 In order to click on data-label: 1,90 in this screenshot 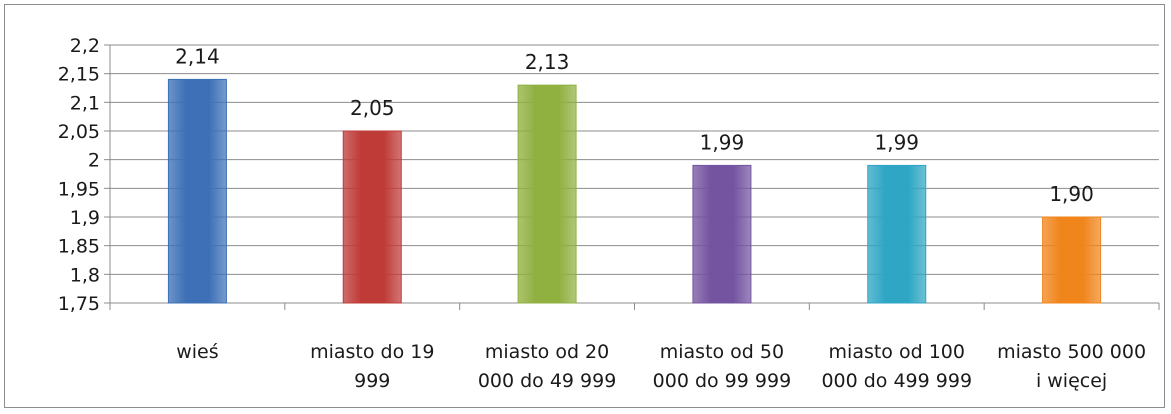, I will do `click(1071, 194)`.